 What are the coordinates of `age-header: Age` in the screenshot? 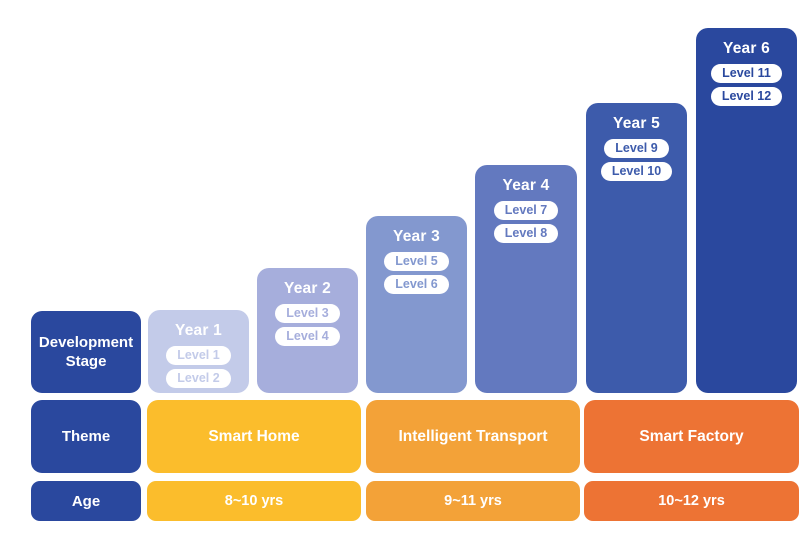 It's located at (86, 501).